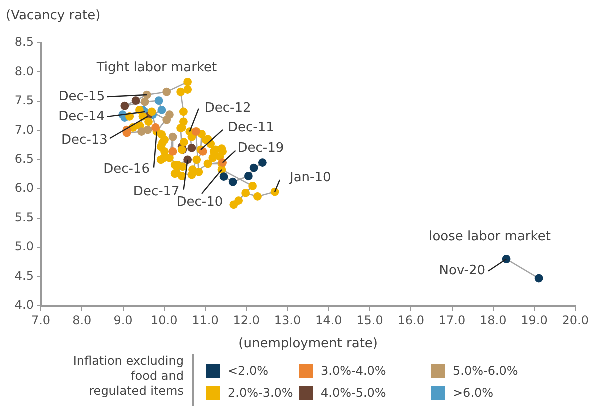  I want to click on legend-label: >6.0%, so click(473, 393).